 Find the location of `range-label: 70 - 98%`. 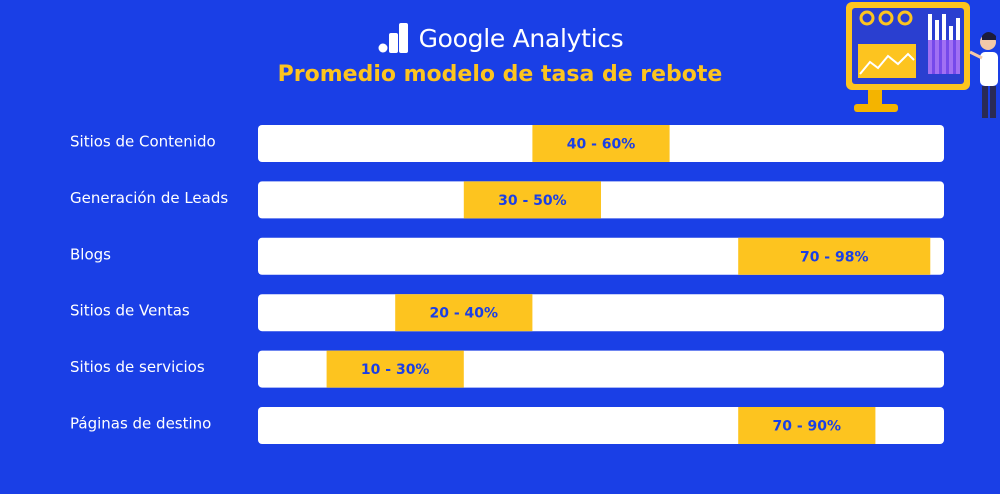

range-label: 70 - 98% is located at coordinates (834, 257).